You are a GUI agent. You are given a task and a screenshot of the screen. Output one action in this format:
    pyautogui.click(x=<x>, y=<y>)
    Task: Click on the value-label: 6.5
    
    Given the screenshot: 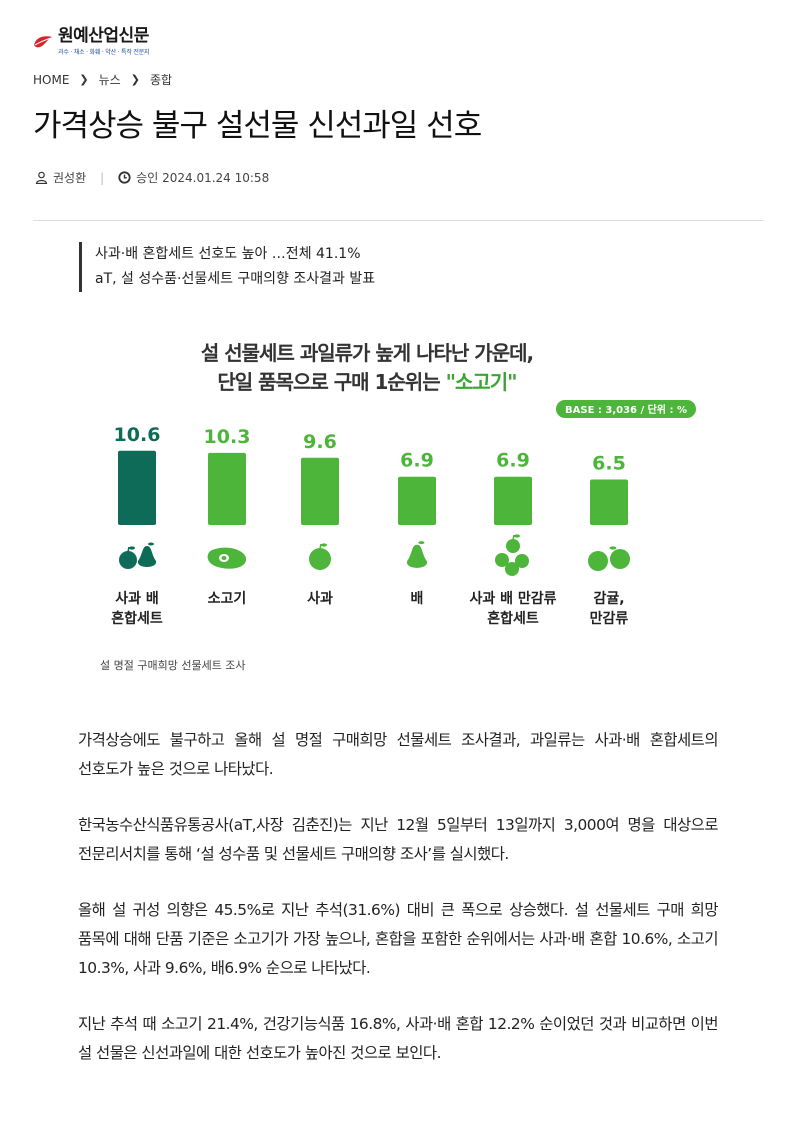 What is the action you would take?
    pyautogui.click(x=609, y=464)
    